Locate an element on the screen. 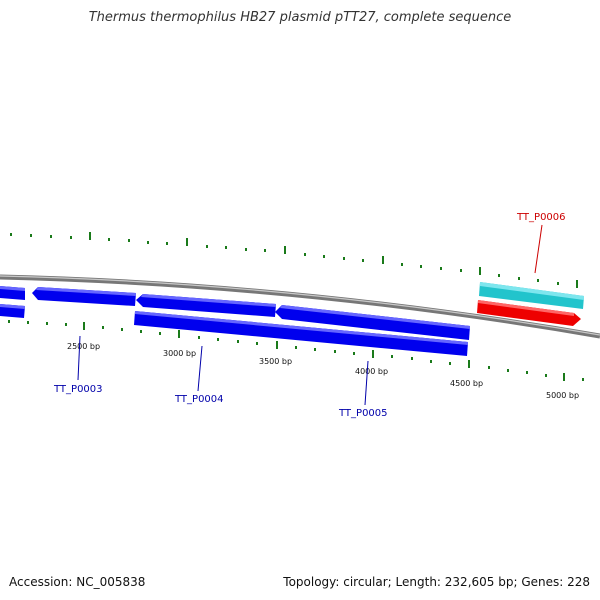 This screenshot has width=600, height=600. gene-label-tt-p0003: TT_P0003 is located at coordinates (78, 389).